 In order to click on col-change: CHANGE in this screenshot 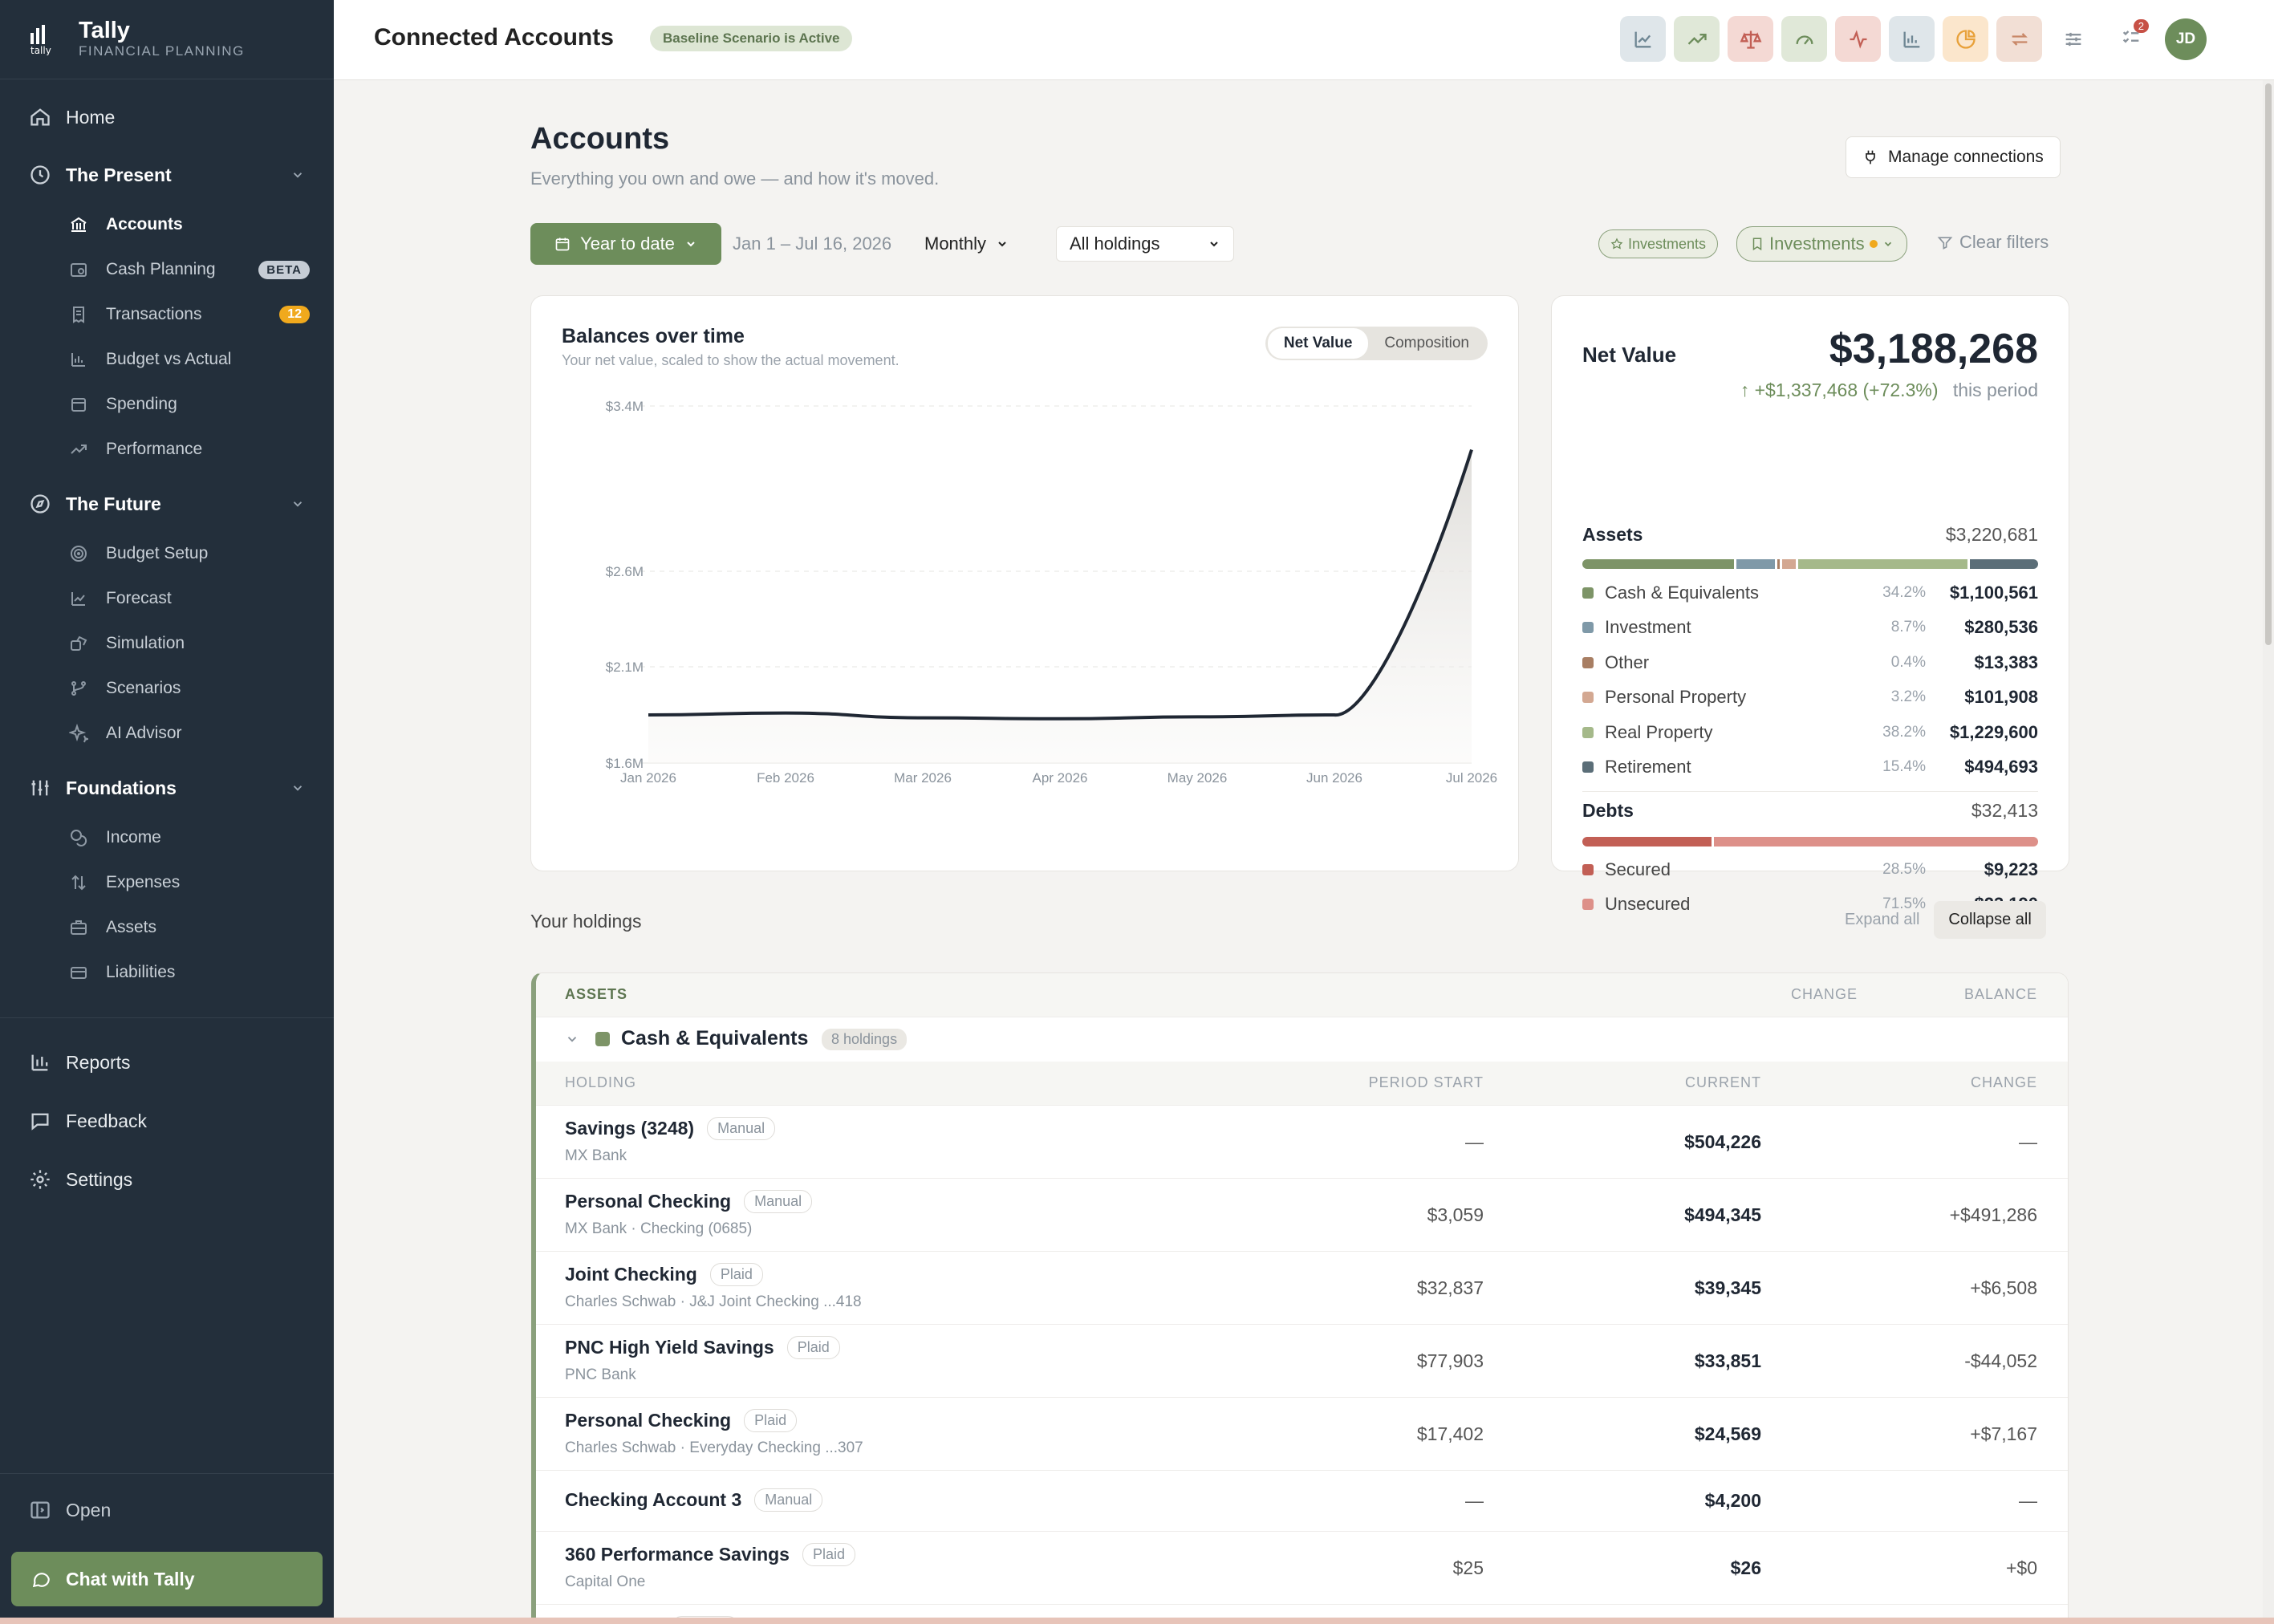, I will do `click(2003, 1082)`.